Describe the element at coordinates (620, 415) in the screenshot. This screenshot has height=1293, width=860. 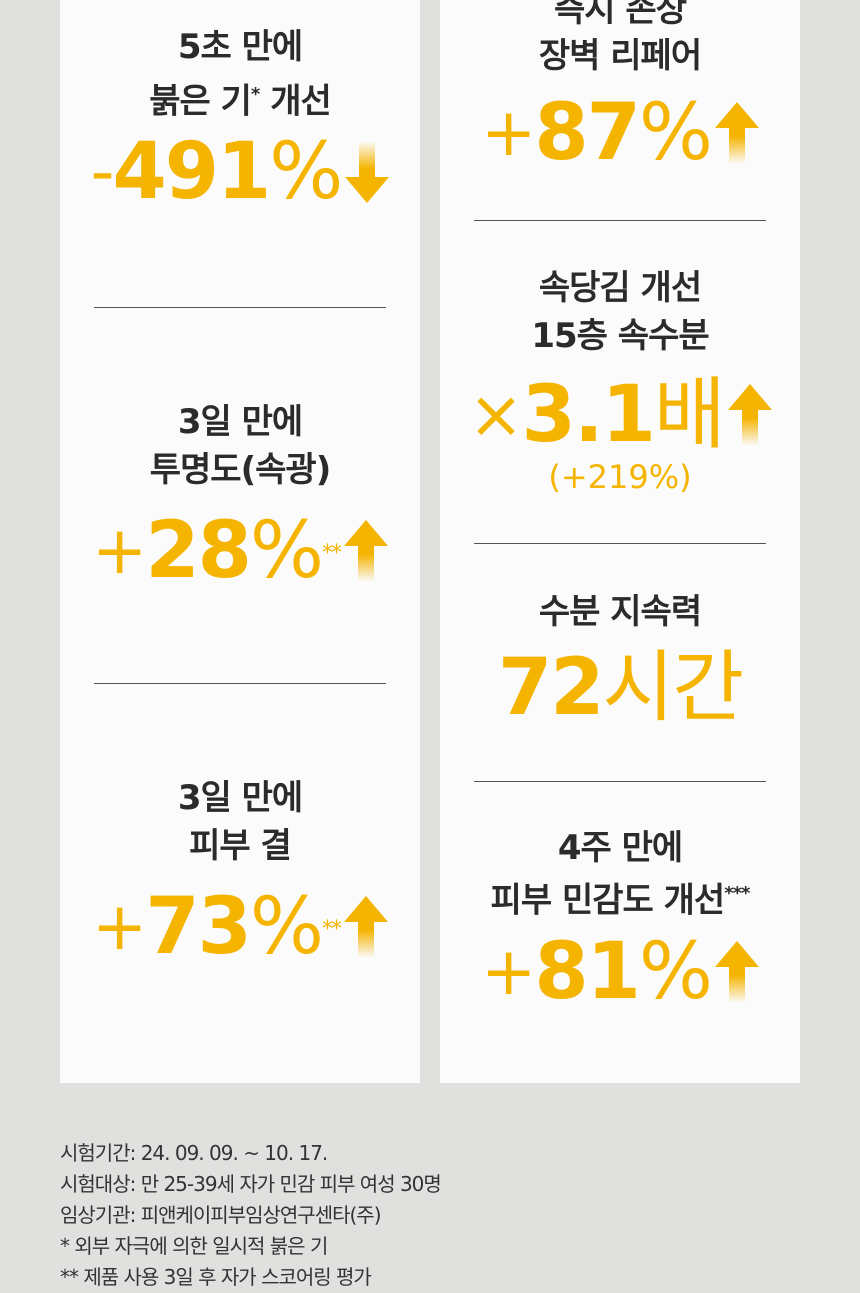
I see `stat-value: × 3.1 배` at that location.